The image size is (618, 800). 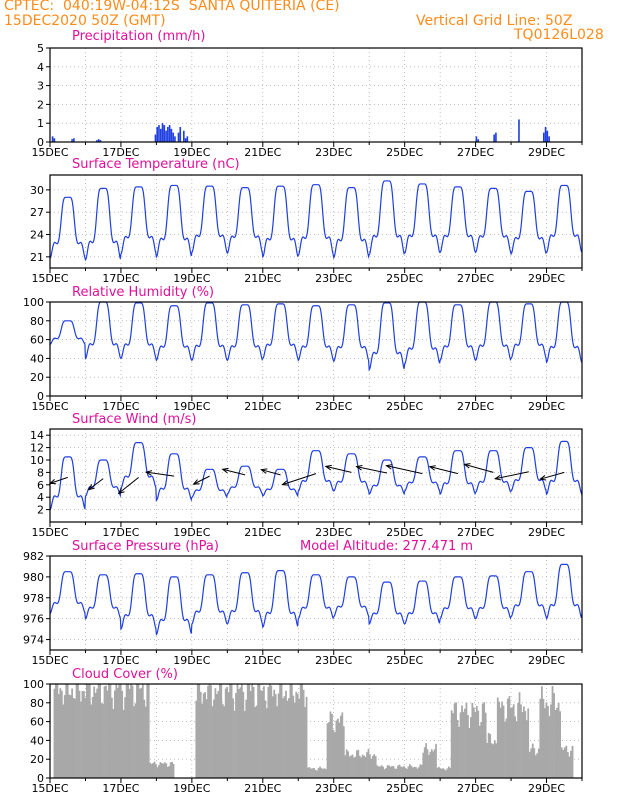 What do you see at coordinates (262, 278) in the screenshot?
I see `x-tick-label: 21DEC` at bounding box center [262, 278].